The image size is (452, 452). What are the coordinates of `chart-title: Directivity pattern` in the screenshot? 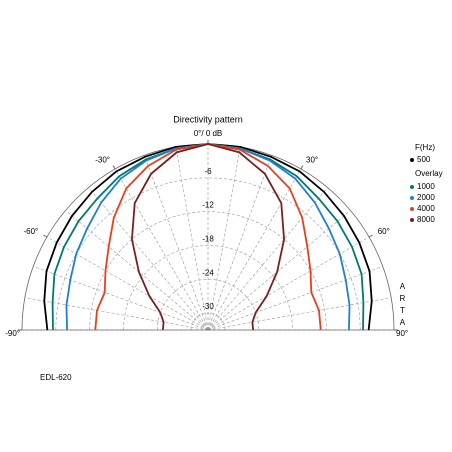 It's located at (208, 119).